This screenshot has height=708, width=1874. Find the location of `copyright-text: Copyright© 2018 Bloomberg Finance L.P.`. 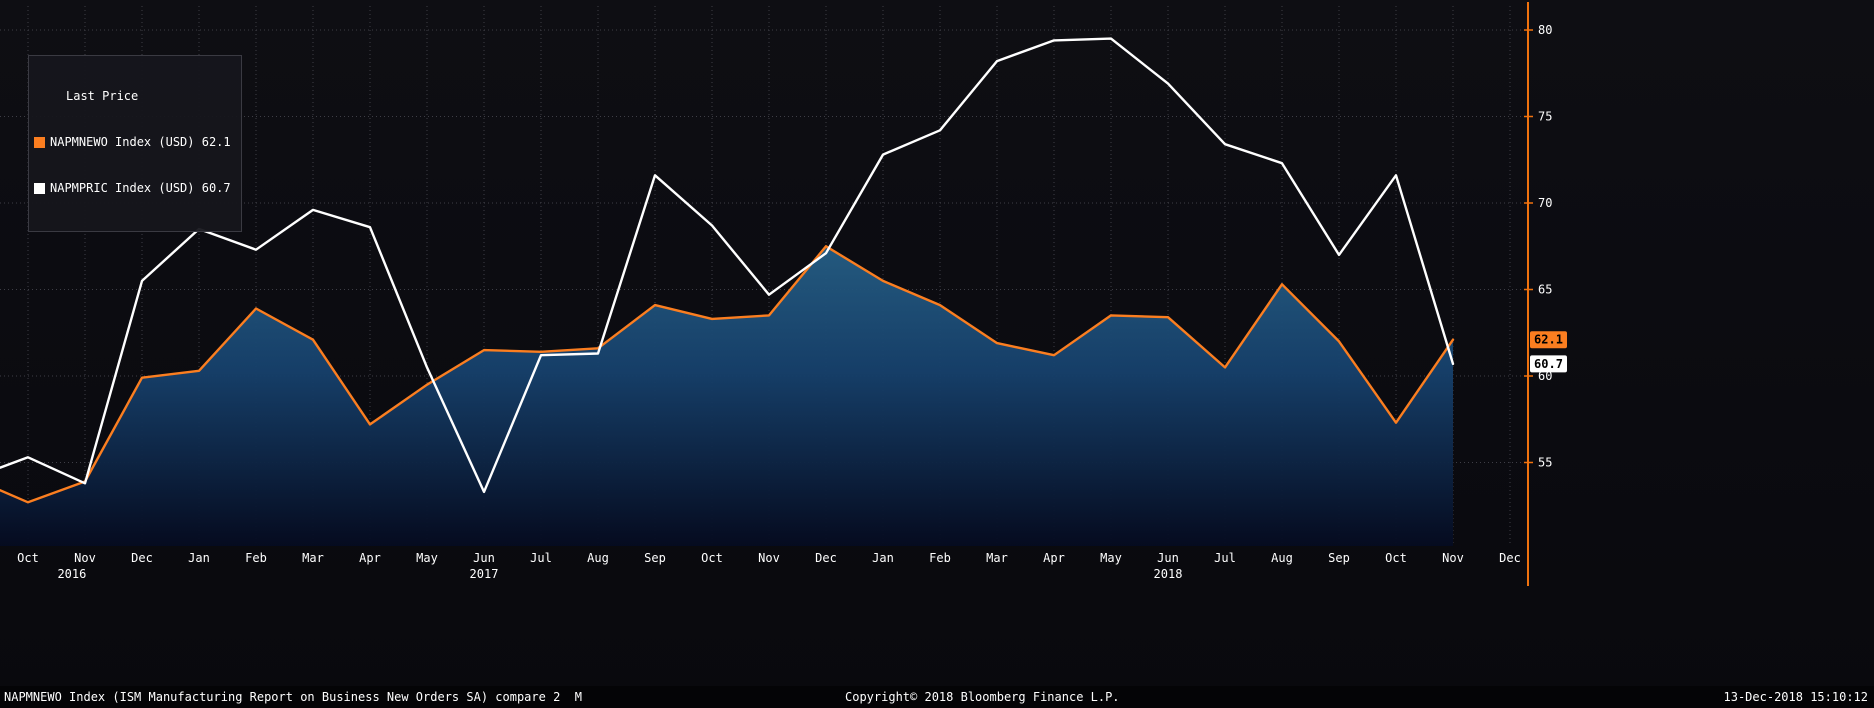

copyright-text: Copyright© 2018 Bloomberg Finance L.P. is located at coordinates (982, 697).